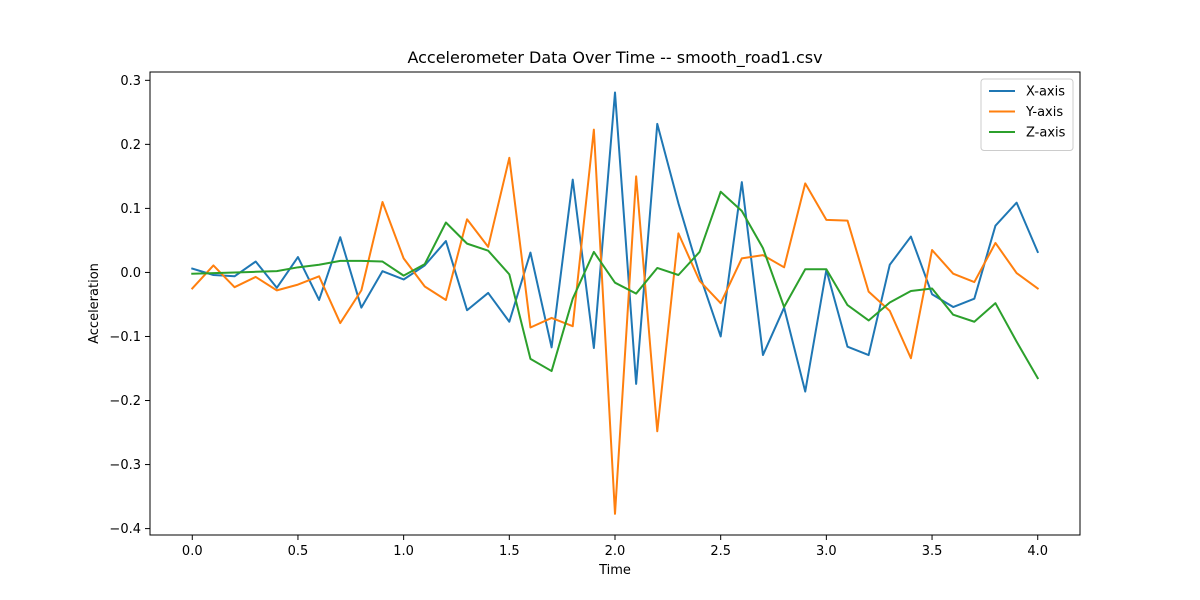 This screenshot has width=1200, height=600. Describe the element at coordinates (125, 337) in the screenshot. I see `y-tick-label: −0.1` at that location.